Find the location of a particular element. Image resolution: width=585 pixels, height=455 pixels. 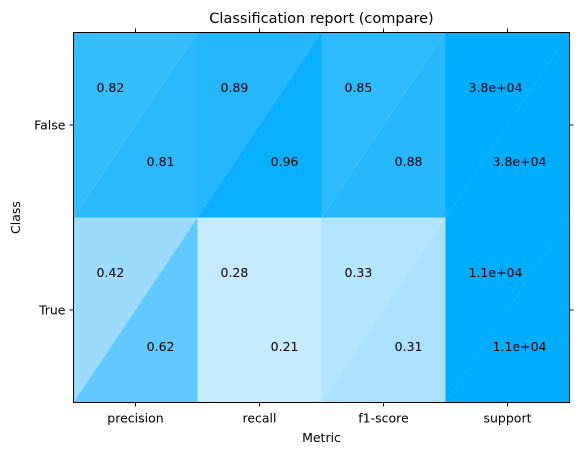

cell-label-false-recall-first: 0.89 is located at coordinates (235, 87).